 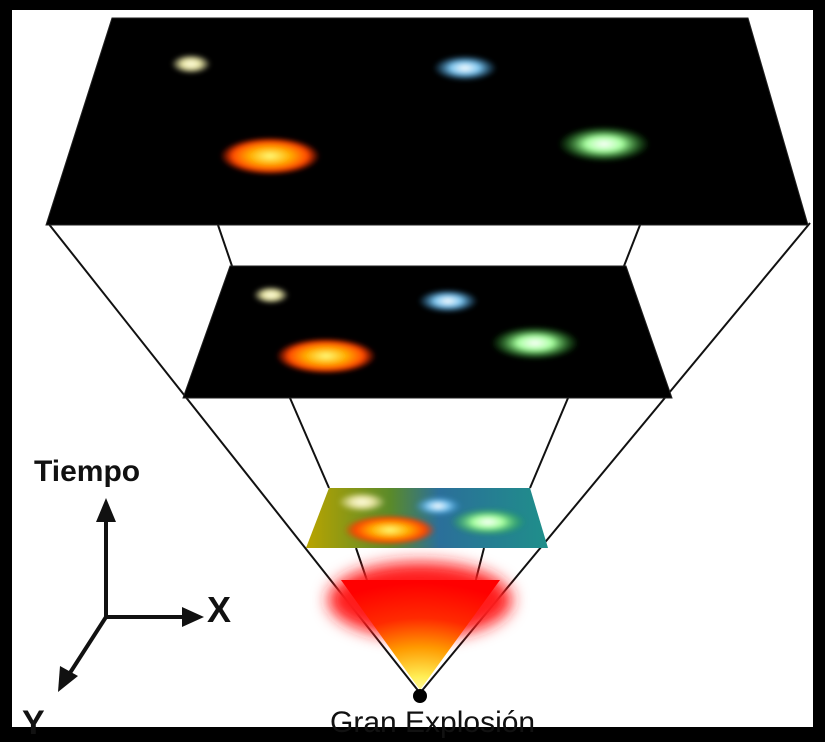 What do you see at coordinates (412, 5) in the screenshot?
I see `border-top` at bounding box center [412, 5].